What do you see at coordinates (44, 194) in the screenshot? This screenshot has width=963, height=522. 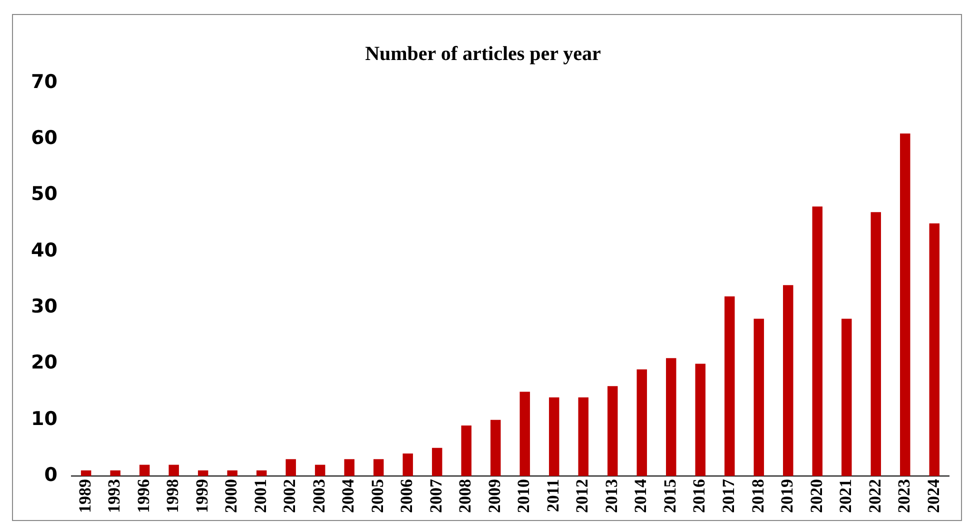 I see `y-tick-label: 50` at bounding box center [44, 194].